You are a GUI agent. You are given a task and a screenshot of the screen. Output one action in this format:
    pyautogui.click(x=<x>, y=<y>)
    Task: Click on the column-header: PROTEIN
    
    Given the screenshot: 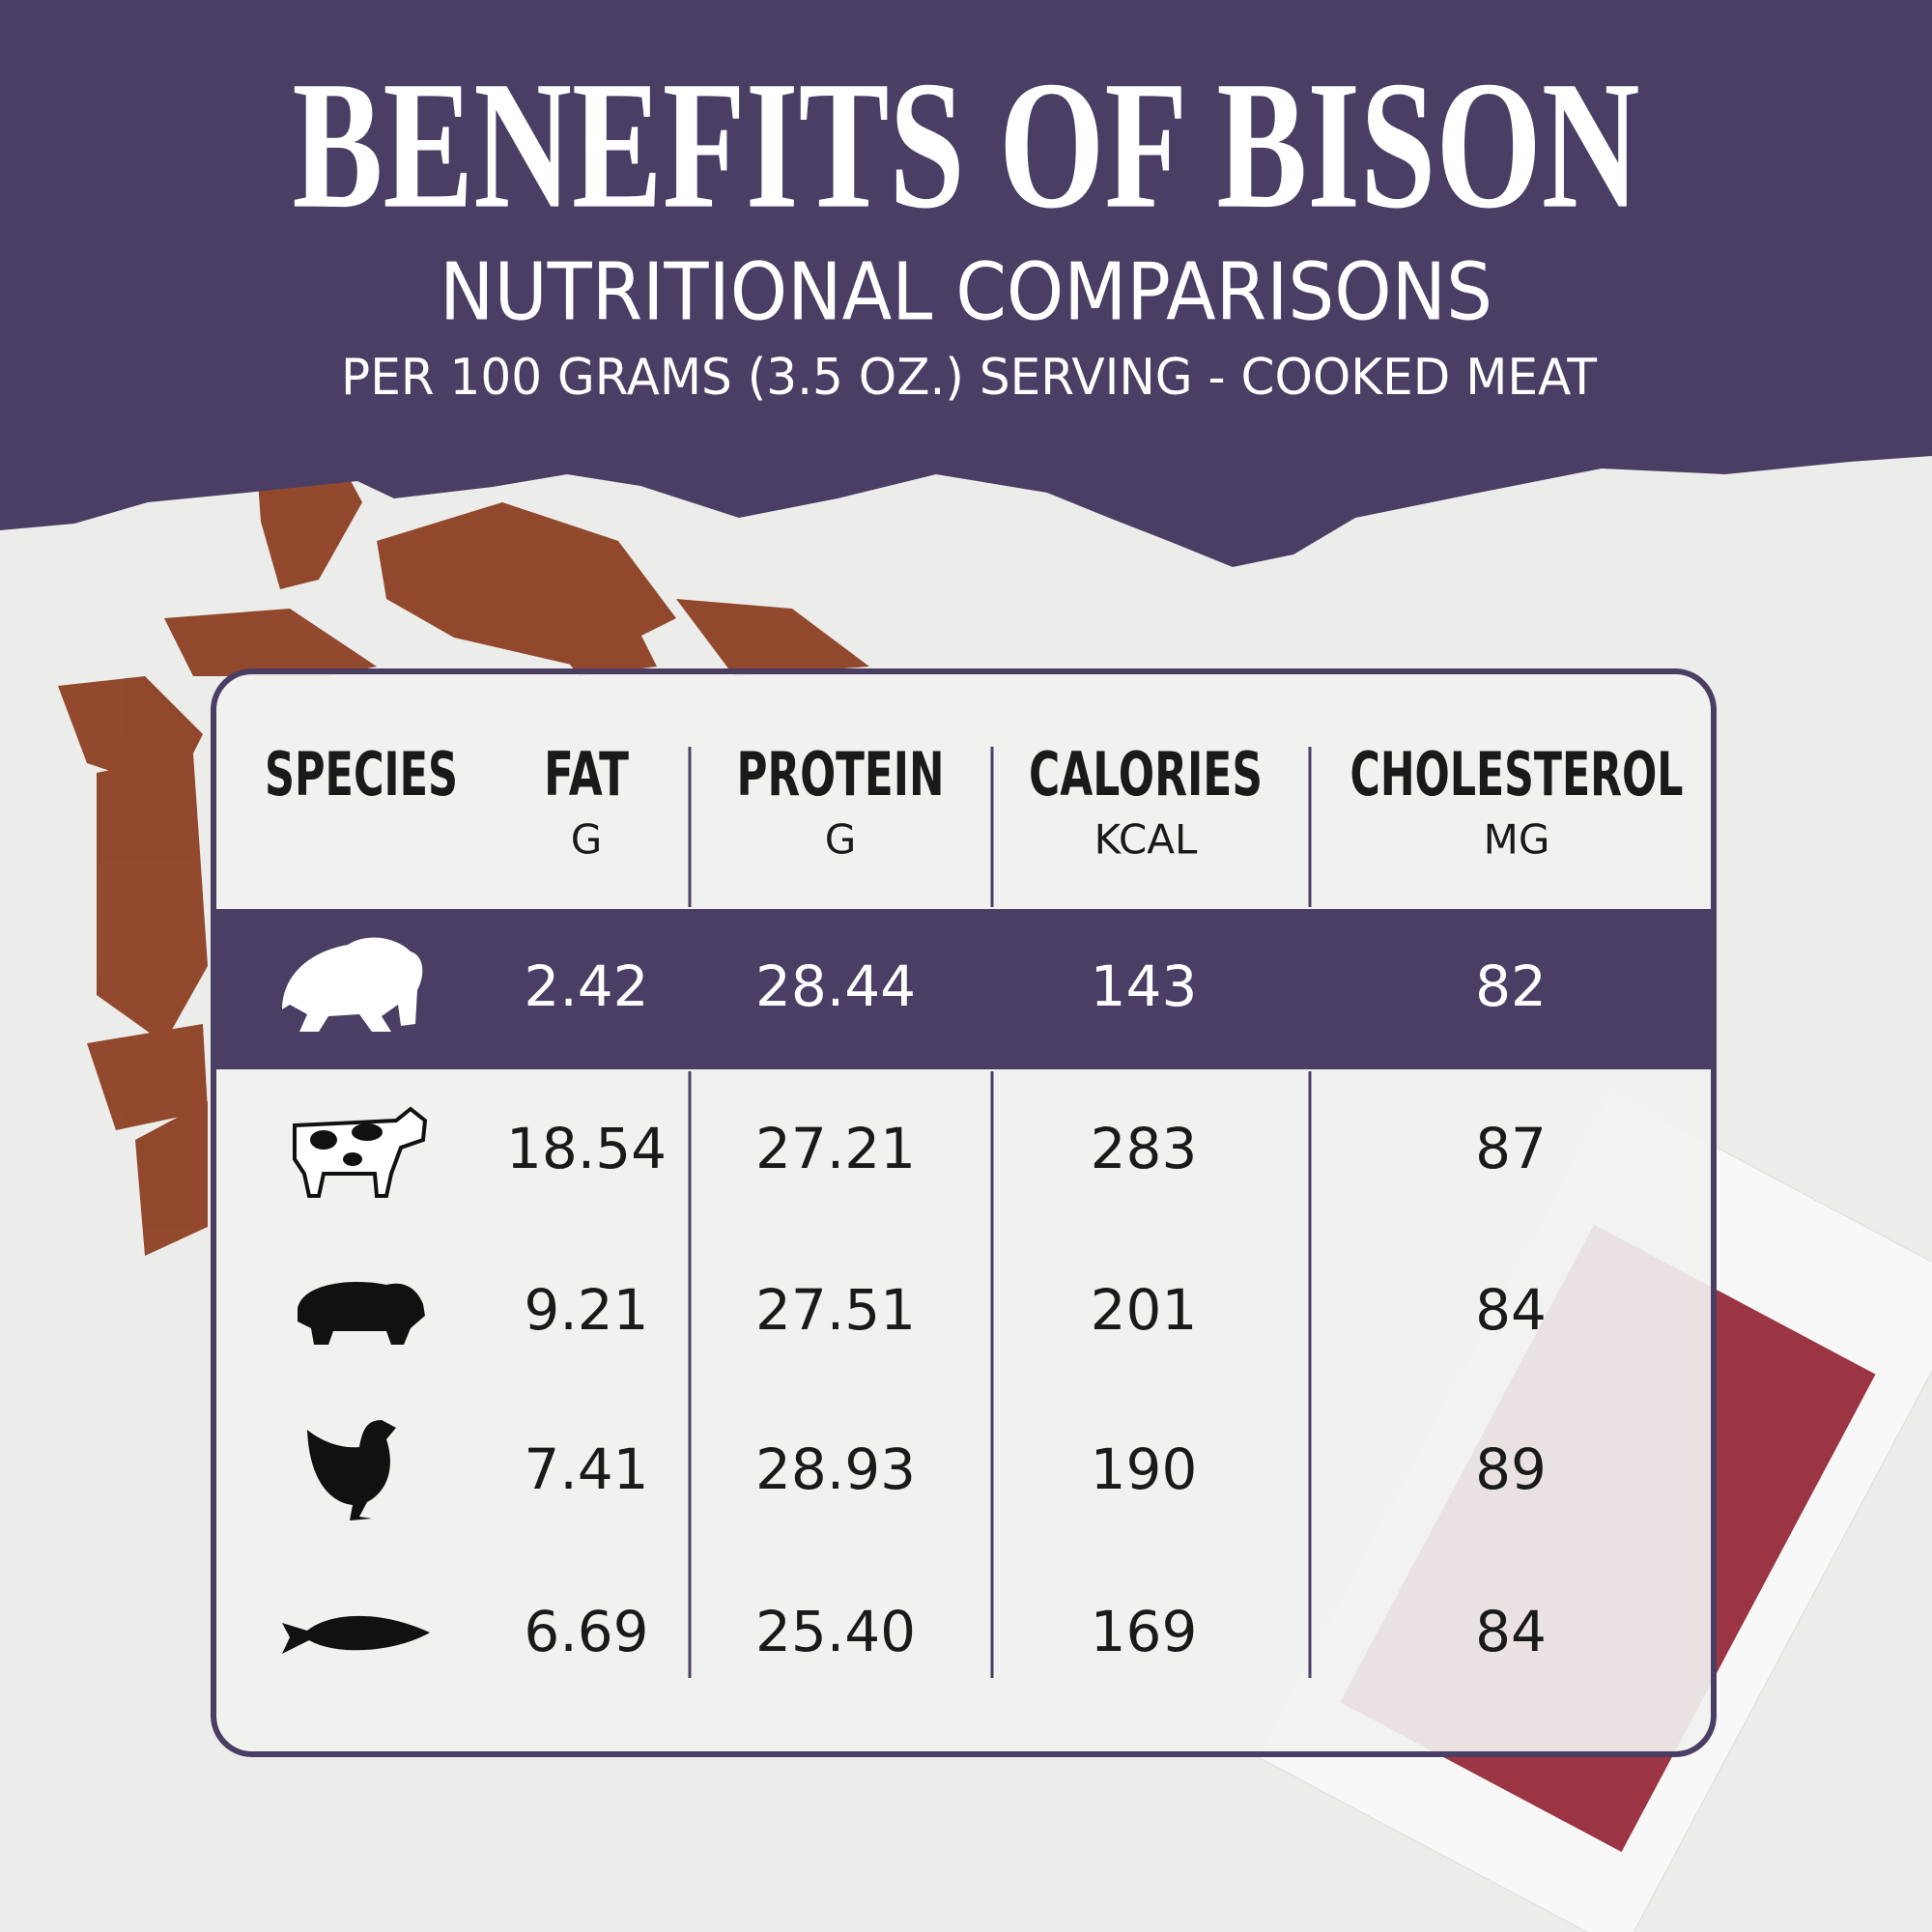 What is the action you would take?
    pyautogui.click(x=841, y=774)
    